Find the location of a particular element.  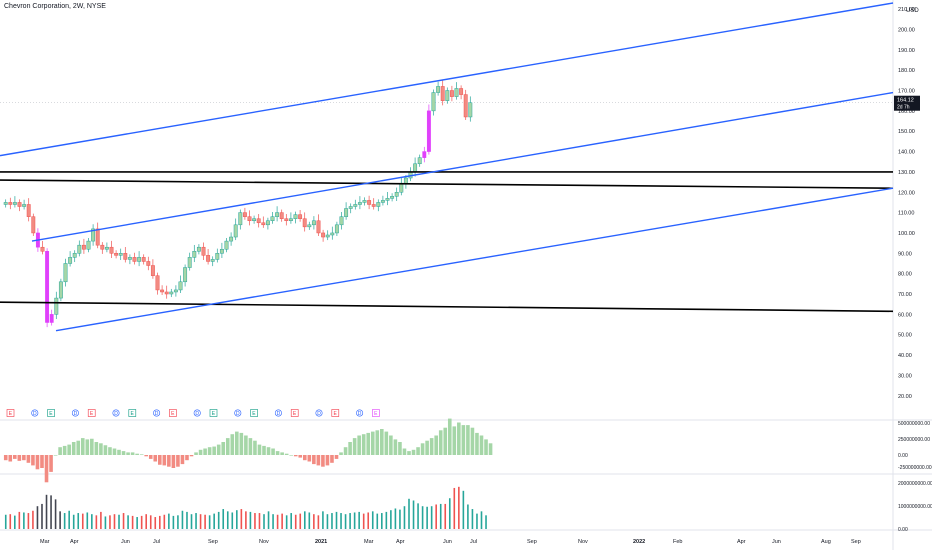

time-tick-label: Feb is located at coordinates (677, 542).